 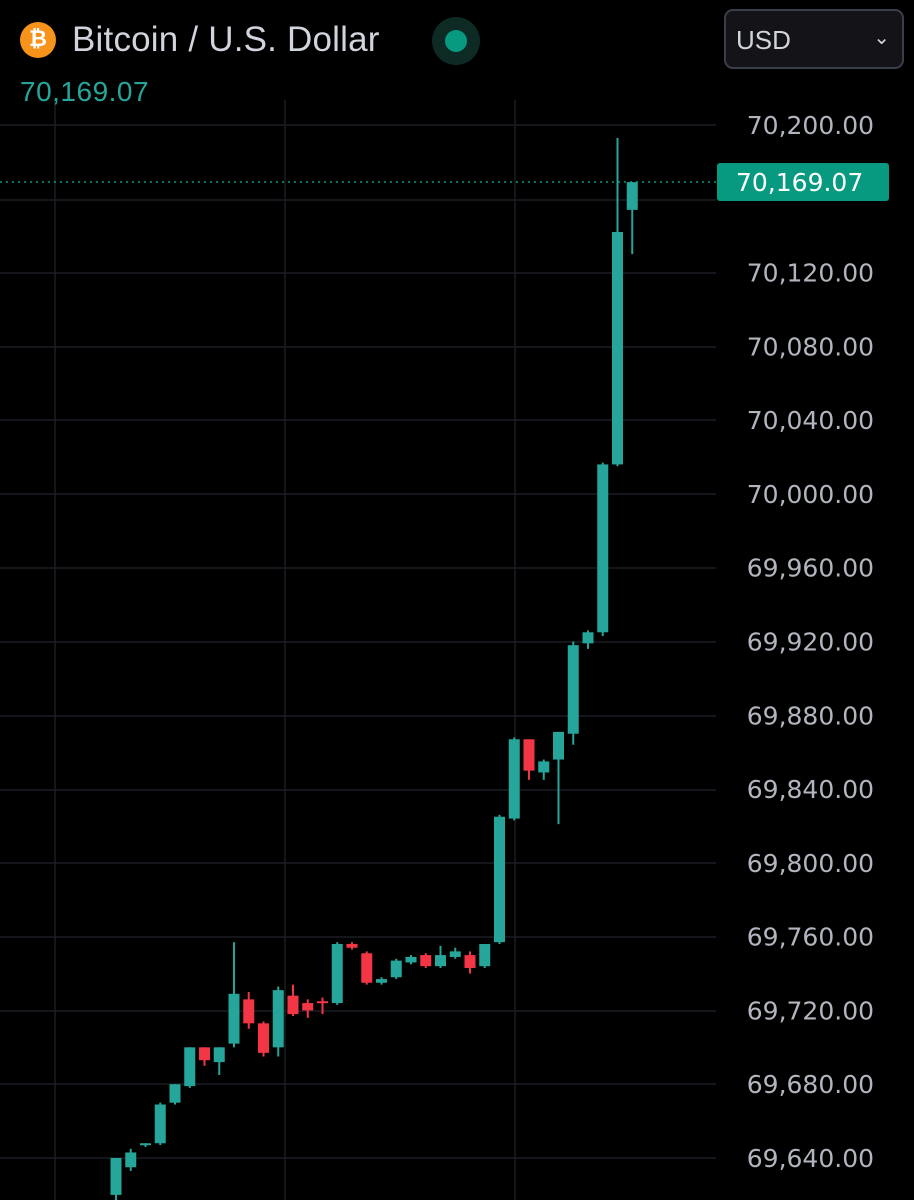 What do you see at coordinates (810, 937) in the screenshot?
I see `price-axis-tick-label: 69,760.00` at bounding box center [810, 937].